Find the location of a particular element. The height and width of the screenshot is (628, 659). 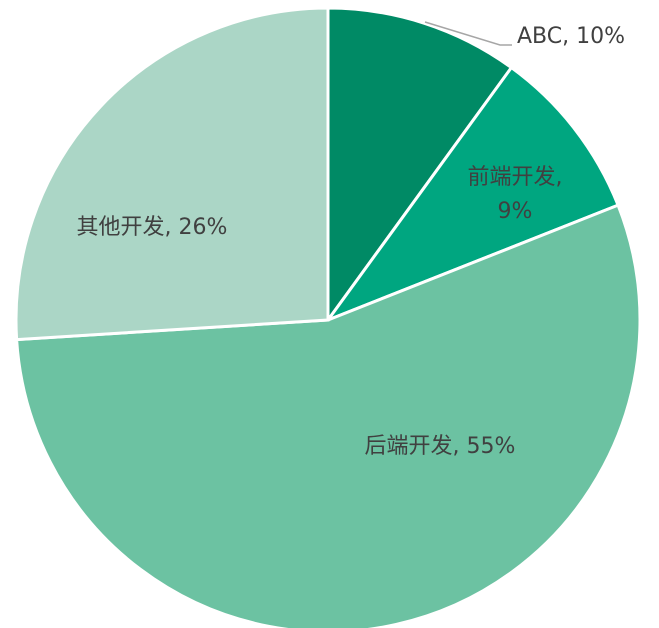

data-label: 其他开发, 26% is located at coordinates (152, 227).